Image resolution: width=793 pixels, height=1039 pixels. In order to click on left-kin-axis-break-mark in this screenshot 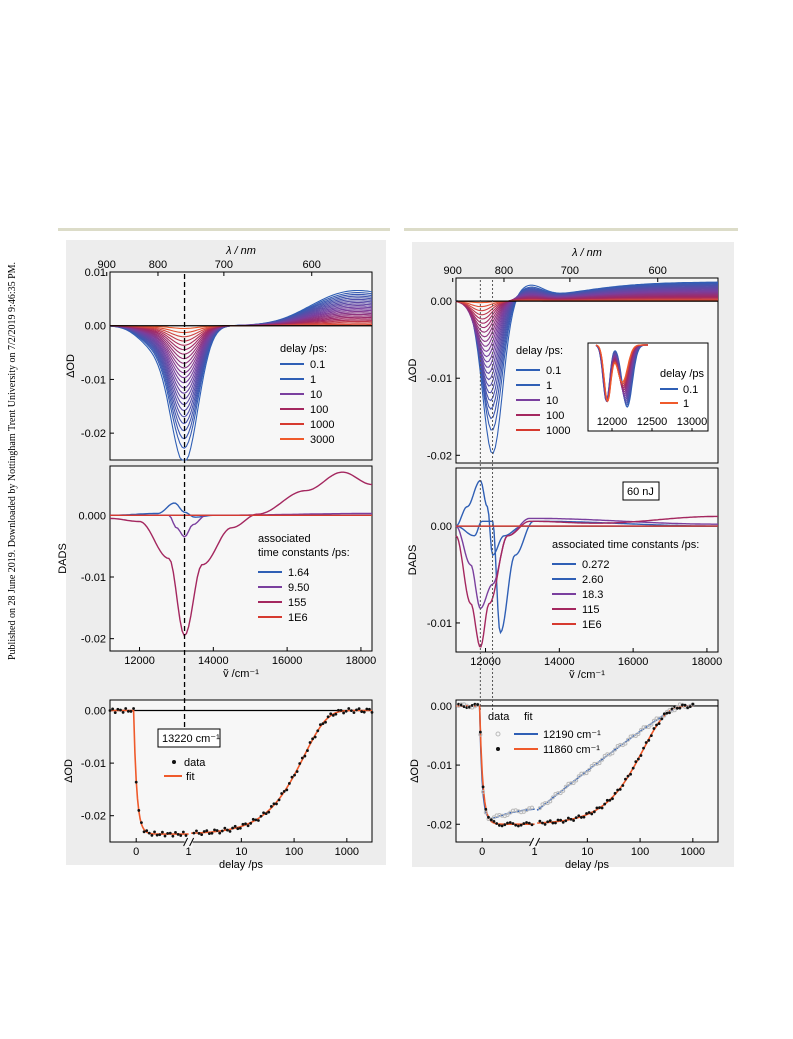, I will do `click(186, 842)`.